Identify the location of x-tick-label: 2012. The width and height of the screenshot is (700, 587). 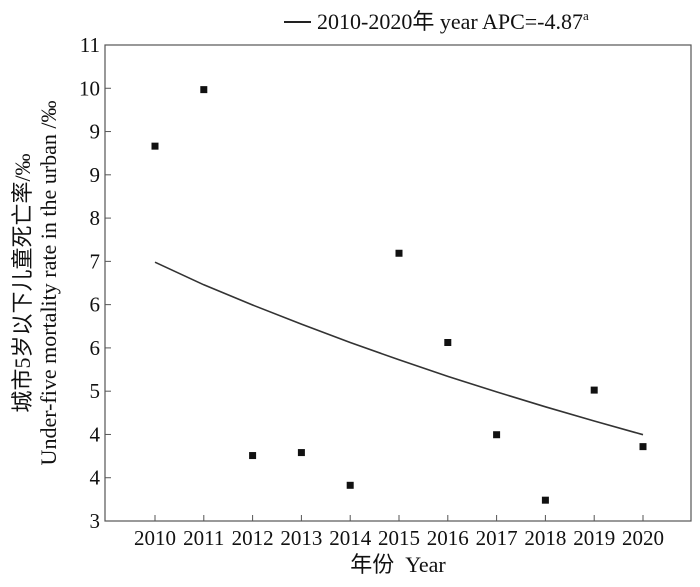
(253, 538).